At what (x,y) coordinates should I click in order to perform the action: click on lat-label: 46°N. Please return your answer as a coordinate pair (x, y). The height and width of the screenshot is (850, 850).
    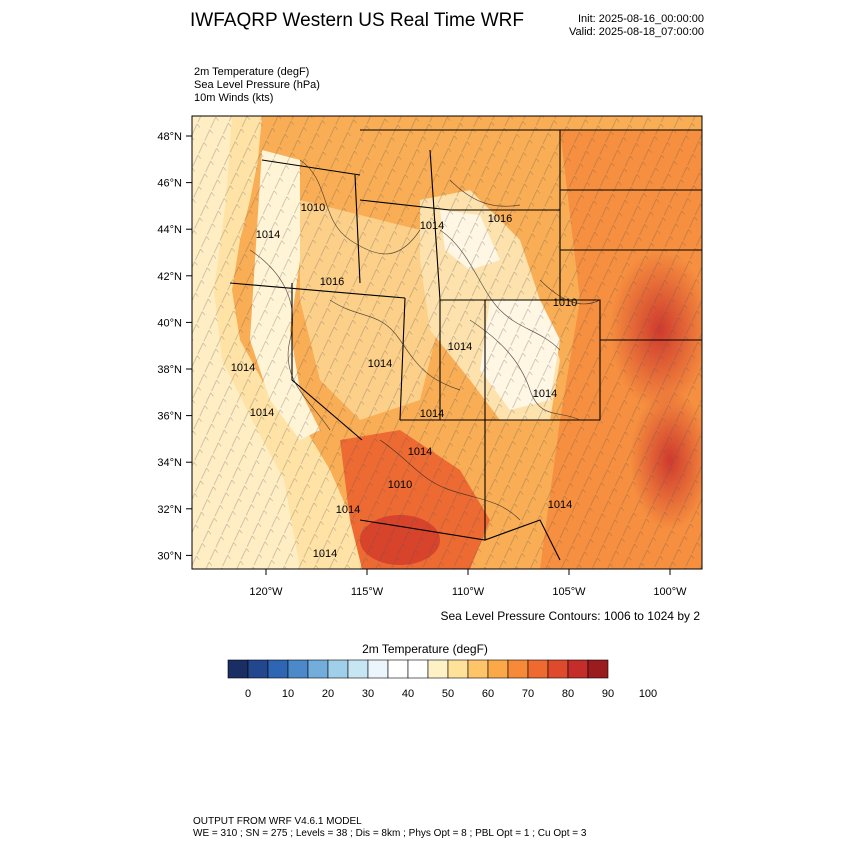
    Looking at the image, I should click on (169, 184).